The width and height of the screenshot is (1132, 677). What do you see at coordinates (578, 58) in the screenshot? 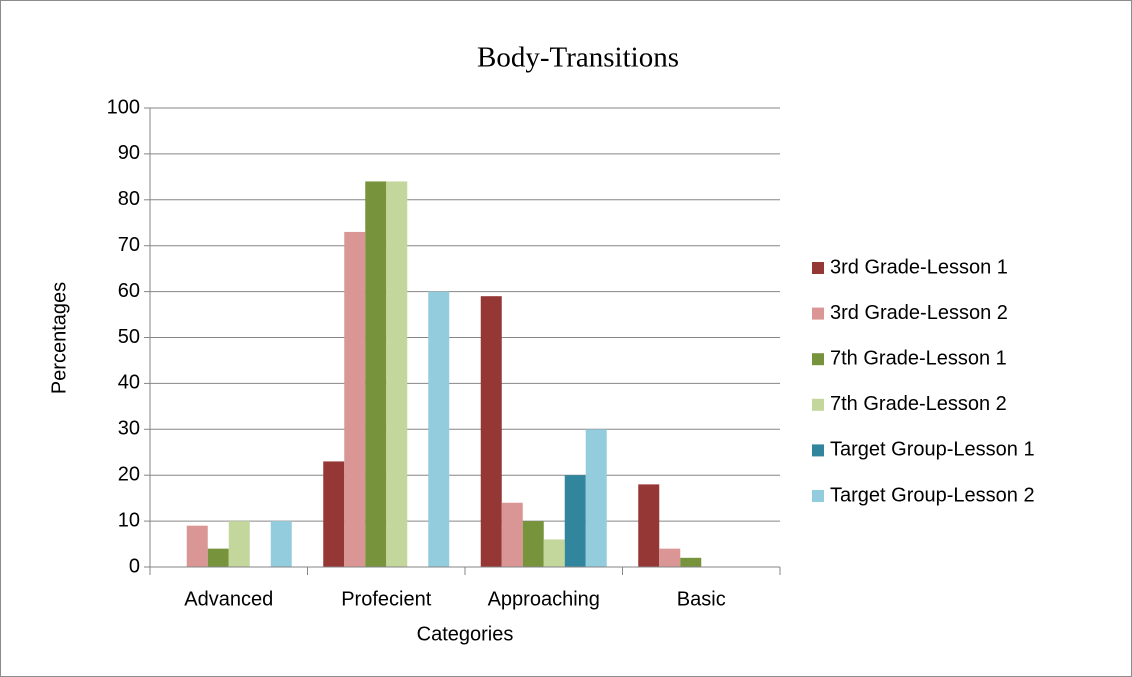
I see `chart-title: Body-Transitions` at bounding box center [578, 58].